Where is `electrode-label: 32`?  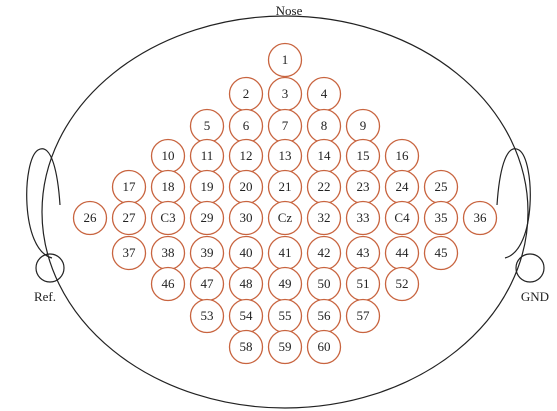
electrode-label: 32 is located at coordinates (324, 217).